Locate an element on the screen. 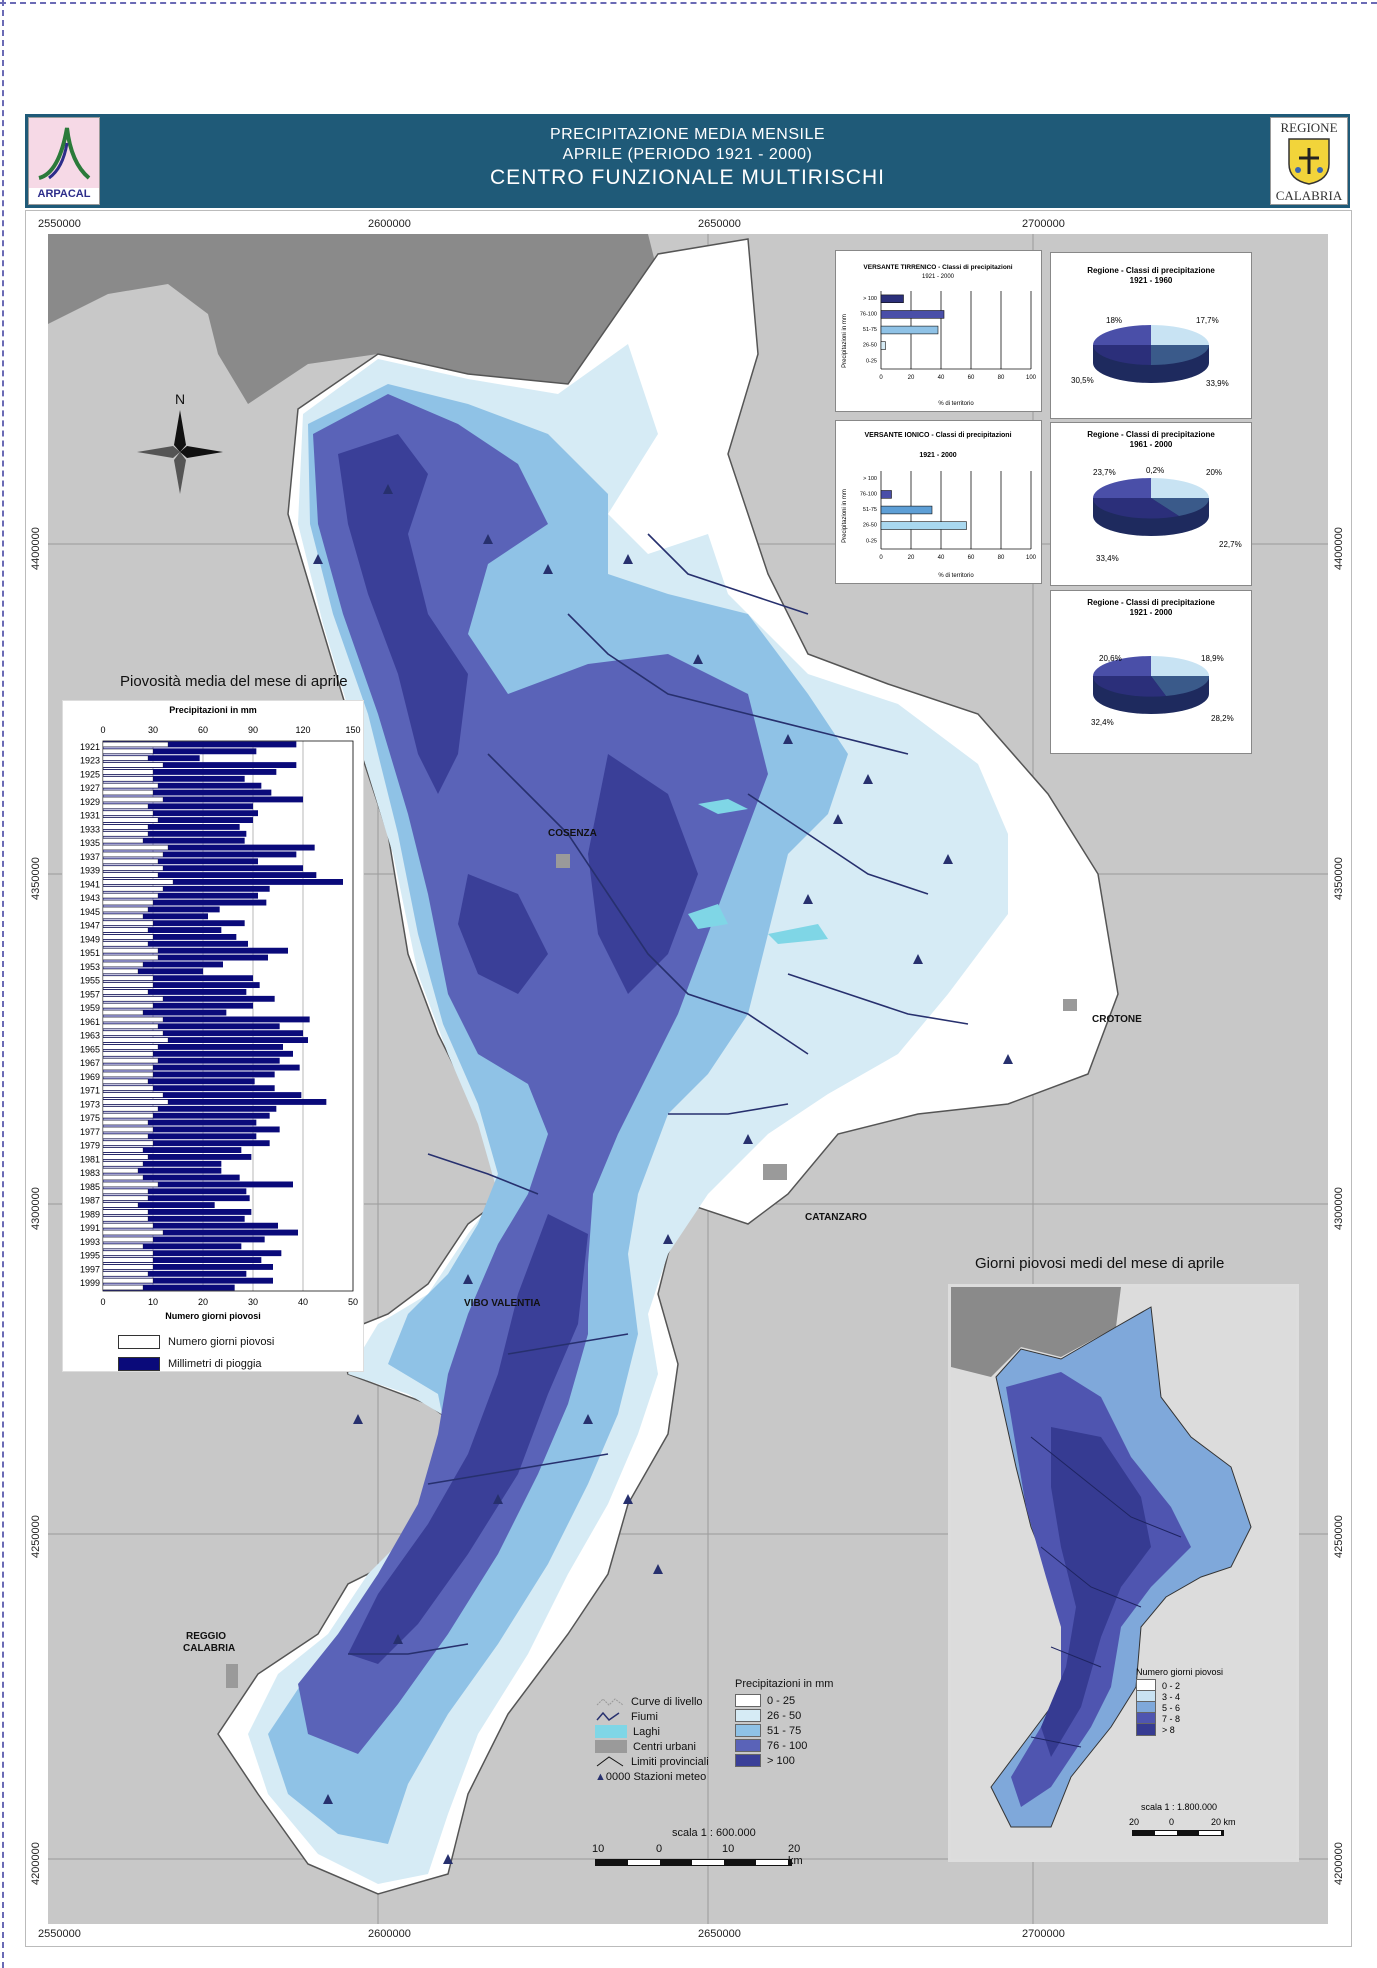 The height and width of the screenshot is (1968, 1377). inset-classes-label-0: 0 - 2 is located at coordinates (1171, 1685).